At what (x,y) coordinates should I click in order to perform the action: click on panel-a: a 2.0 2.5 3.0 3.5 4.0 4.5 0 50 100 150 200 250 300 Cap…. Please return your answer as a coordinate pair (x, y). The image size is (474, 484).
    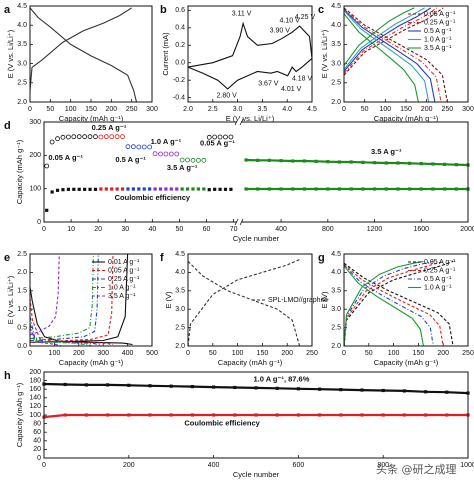
    Looking at the image, I should click on (81, 63).